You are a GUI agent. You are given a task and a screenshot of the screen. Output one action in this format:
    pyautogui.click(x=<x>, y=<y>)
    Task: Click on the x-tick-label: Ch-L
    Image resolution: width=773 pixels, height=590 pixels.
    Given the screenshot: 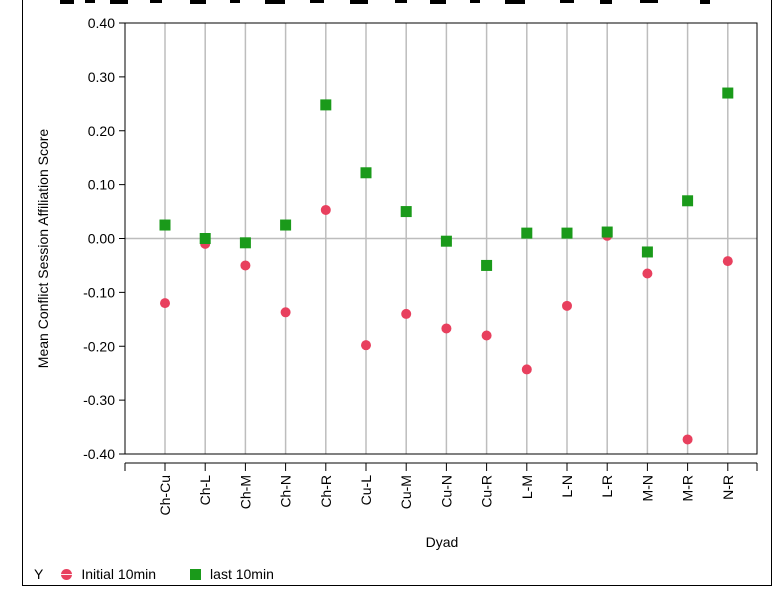 What is the action you would take?
    pyautogui.click(x=205, y=490)
    